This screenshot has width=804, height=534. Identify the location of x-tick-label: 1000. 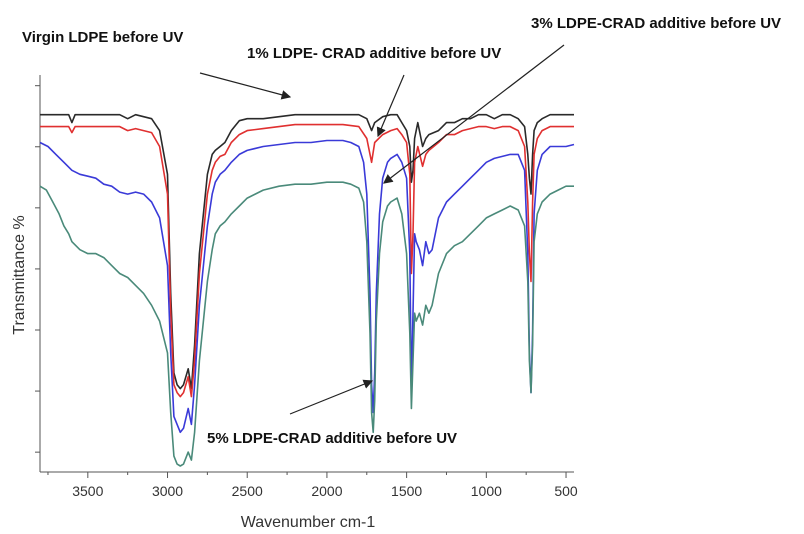
(486, 491).